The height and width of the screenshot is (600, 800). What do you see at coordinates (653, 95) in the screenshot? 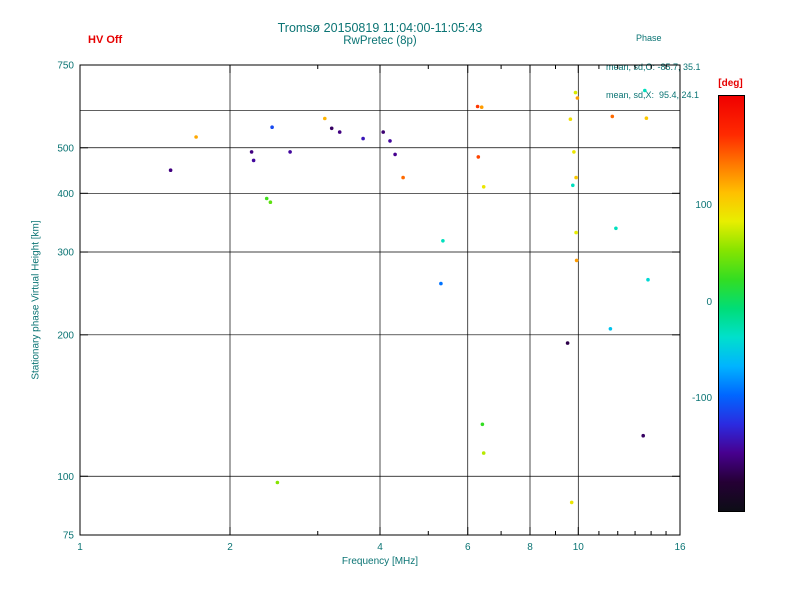
I see `phase-stats-x-line: mean, sd,X: 95.4, 24.1` at bounding box center [653, 95].